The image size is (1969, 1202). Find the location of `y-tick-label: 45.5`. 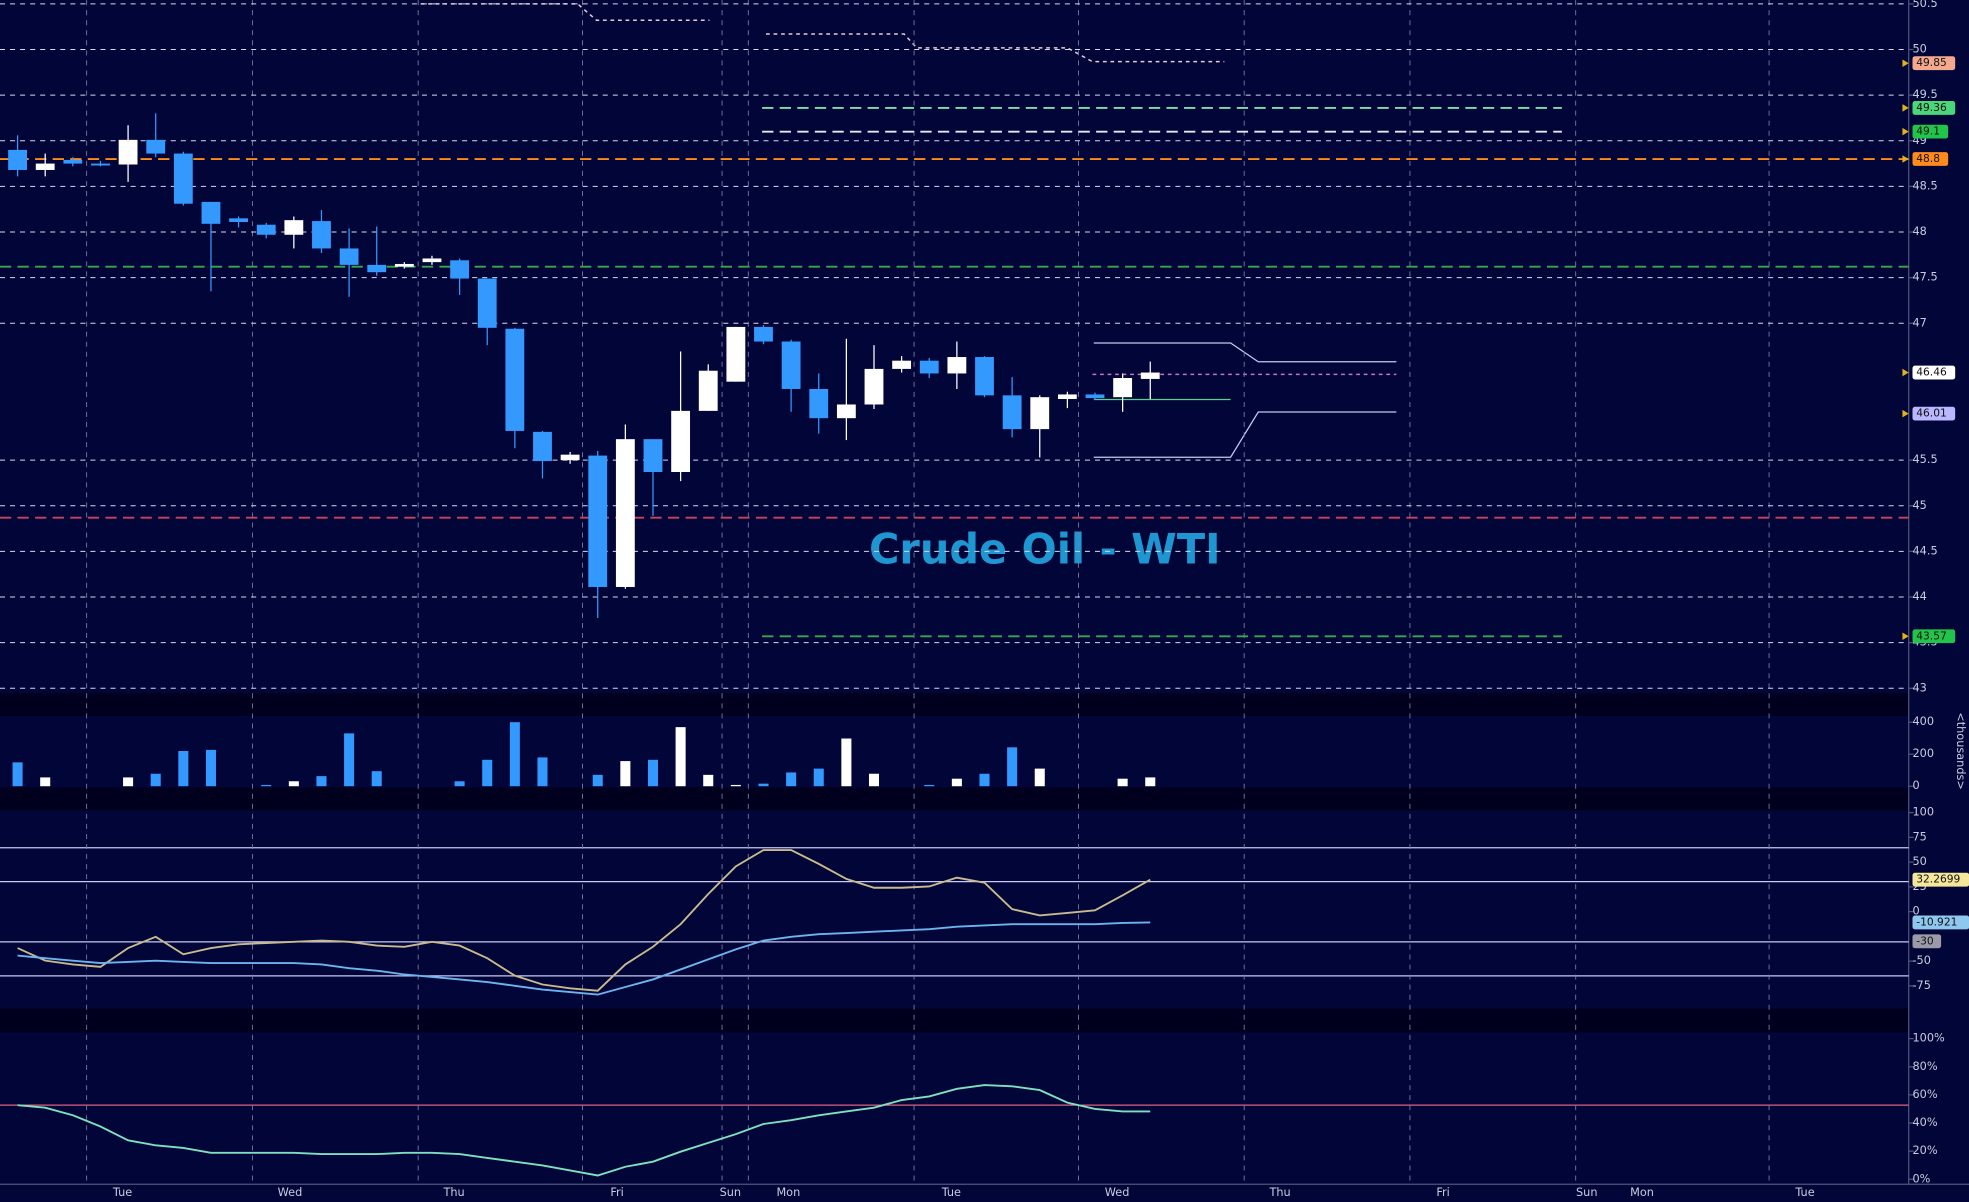

y-tick-label: 45.5 is located at coordinates (1924, 459).